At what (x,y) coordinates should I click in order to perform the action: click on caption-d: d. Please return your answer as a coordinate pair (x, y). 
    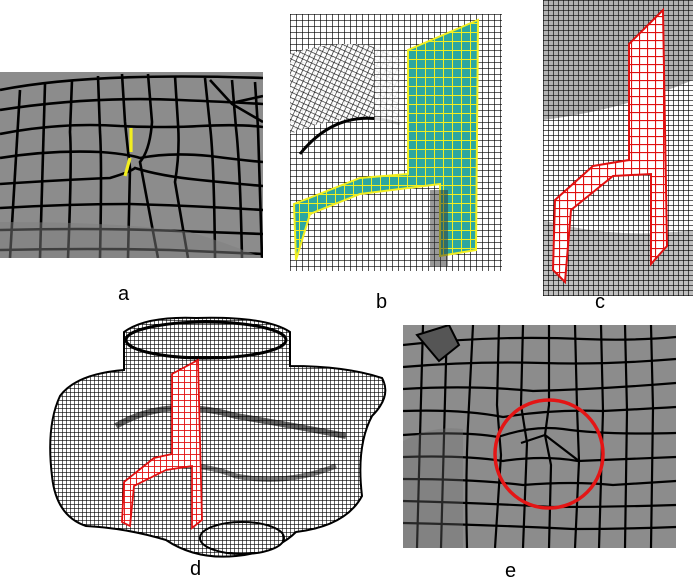
    Looking at the image, I should click on (196, 569).